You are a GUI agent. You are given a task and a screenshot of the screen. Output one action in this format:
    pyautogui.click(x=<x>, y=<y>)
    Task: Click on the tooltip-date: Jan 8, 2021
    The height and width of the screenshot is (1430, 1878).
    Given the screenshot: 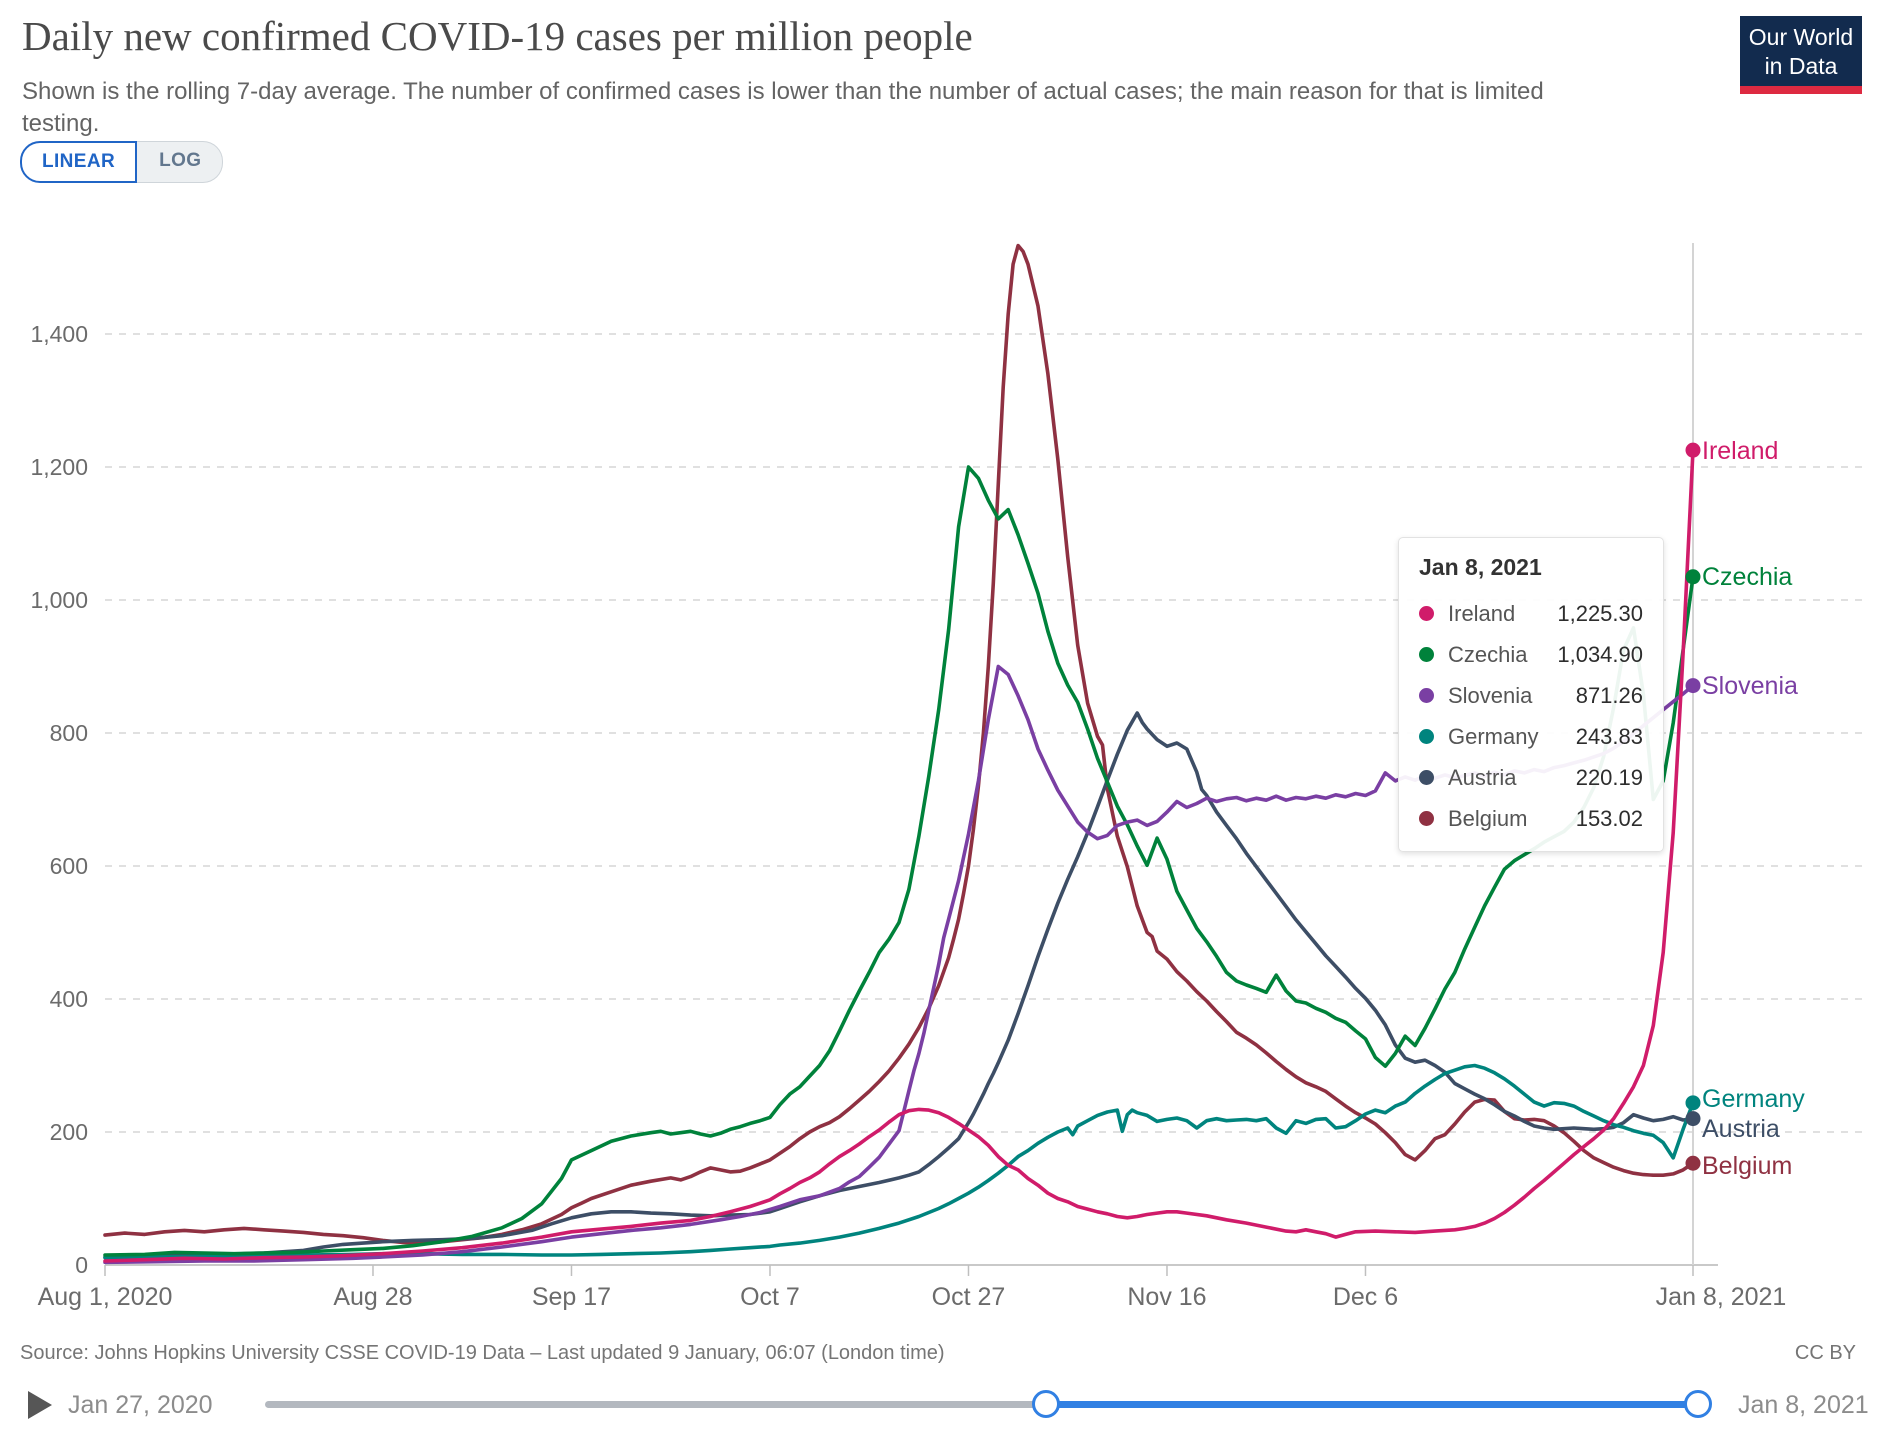 What is the action you would take?
    pyautogui.click(x=1480, y=567)
    